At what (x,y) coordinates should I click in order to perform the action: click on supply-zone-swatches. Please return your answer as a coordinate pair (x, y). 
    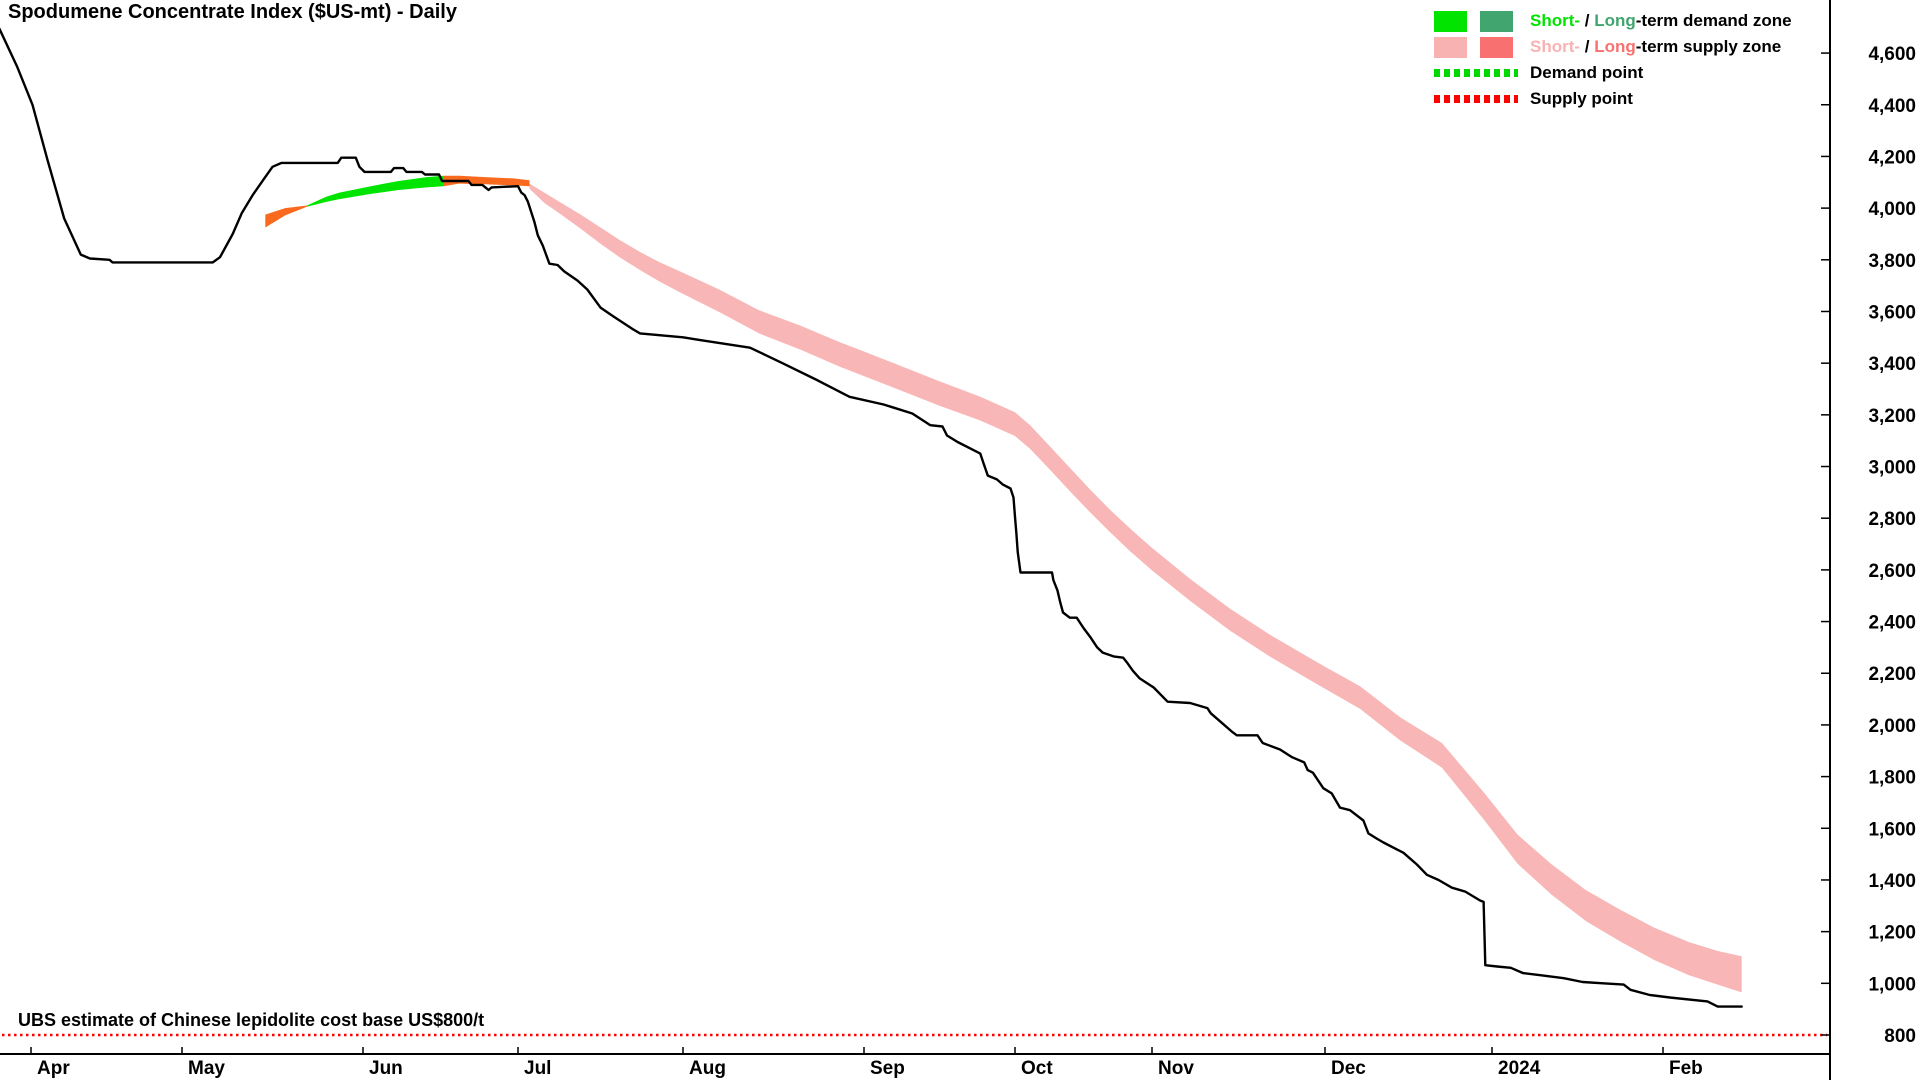
    Looking at the image, I should click on (1482, 47).